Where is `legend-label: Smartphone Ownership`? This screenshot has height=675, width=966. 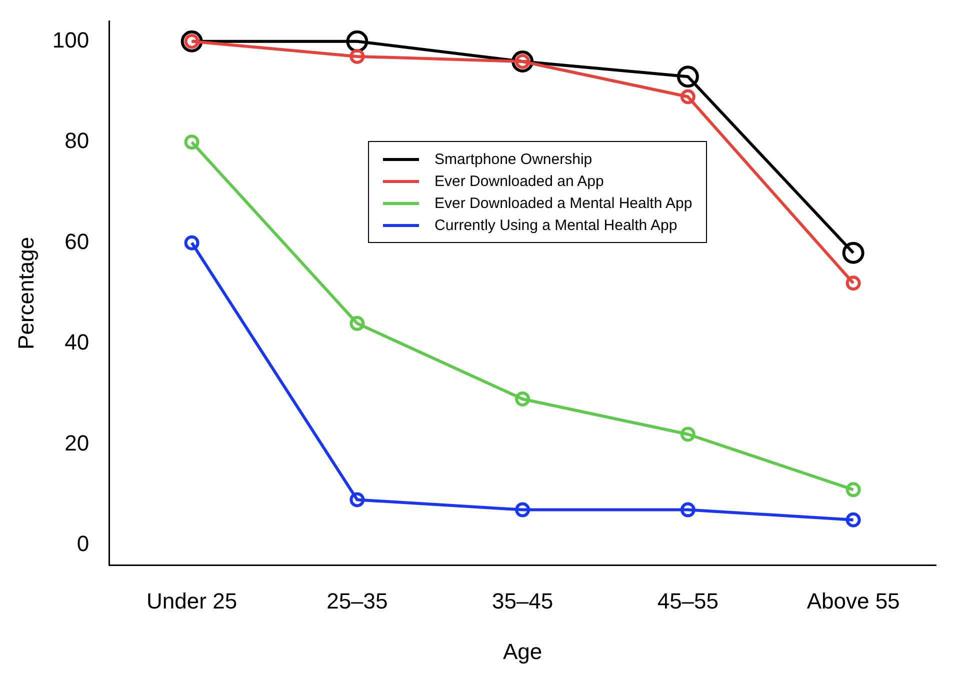 legend-label: Smartphone Ownership is located at coordinates (513, 159).